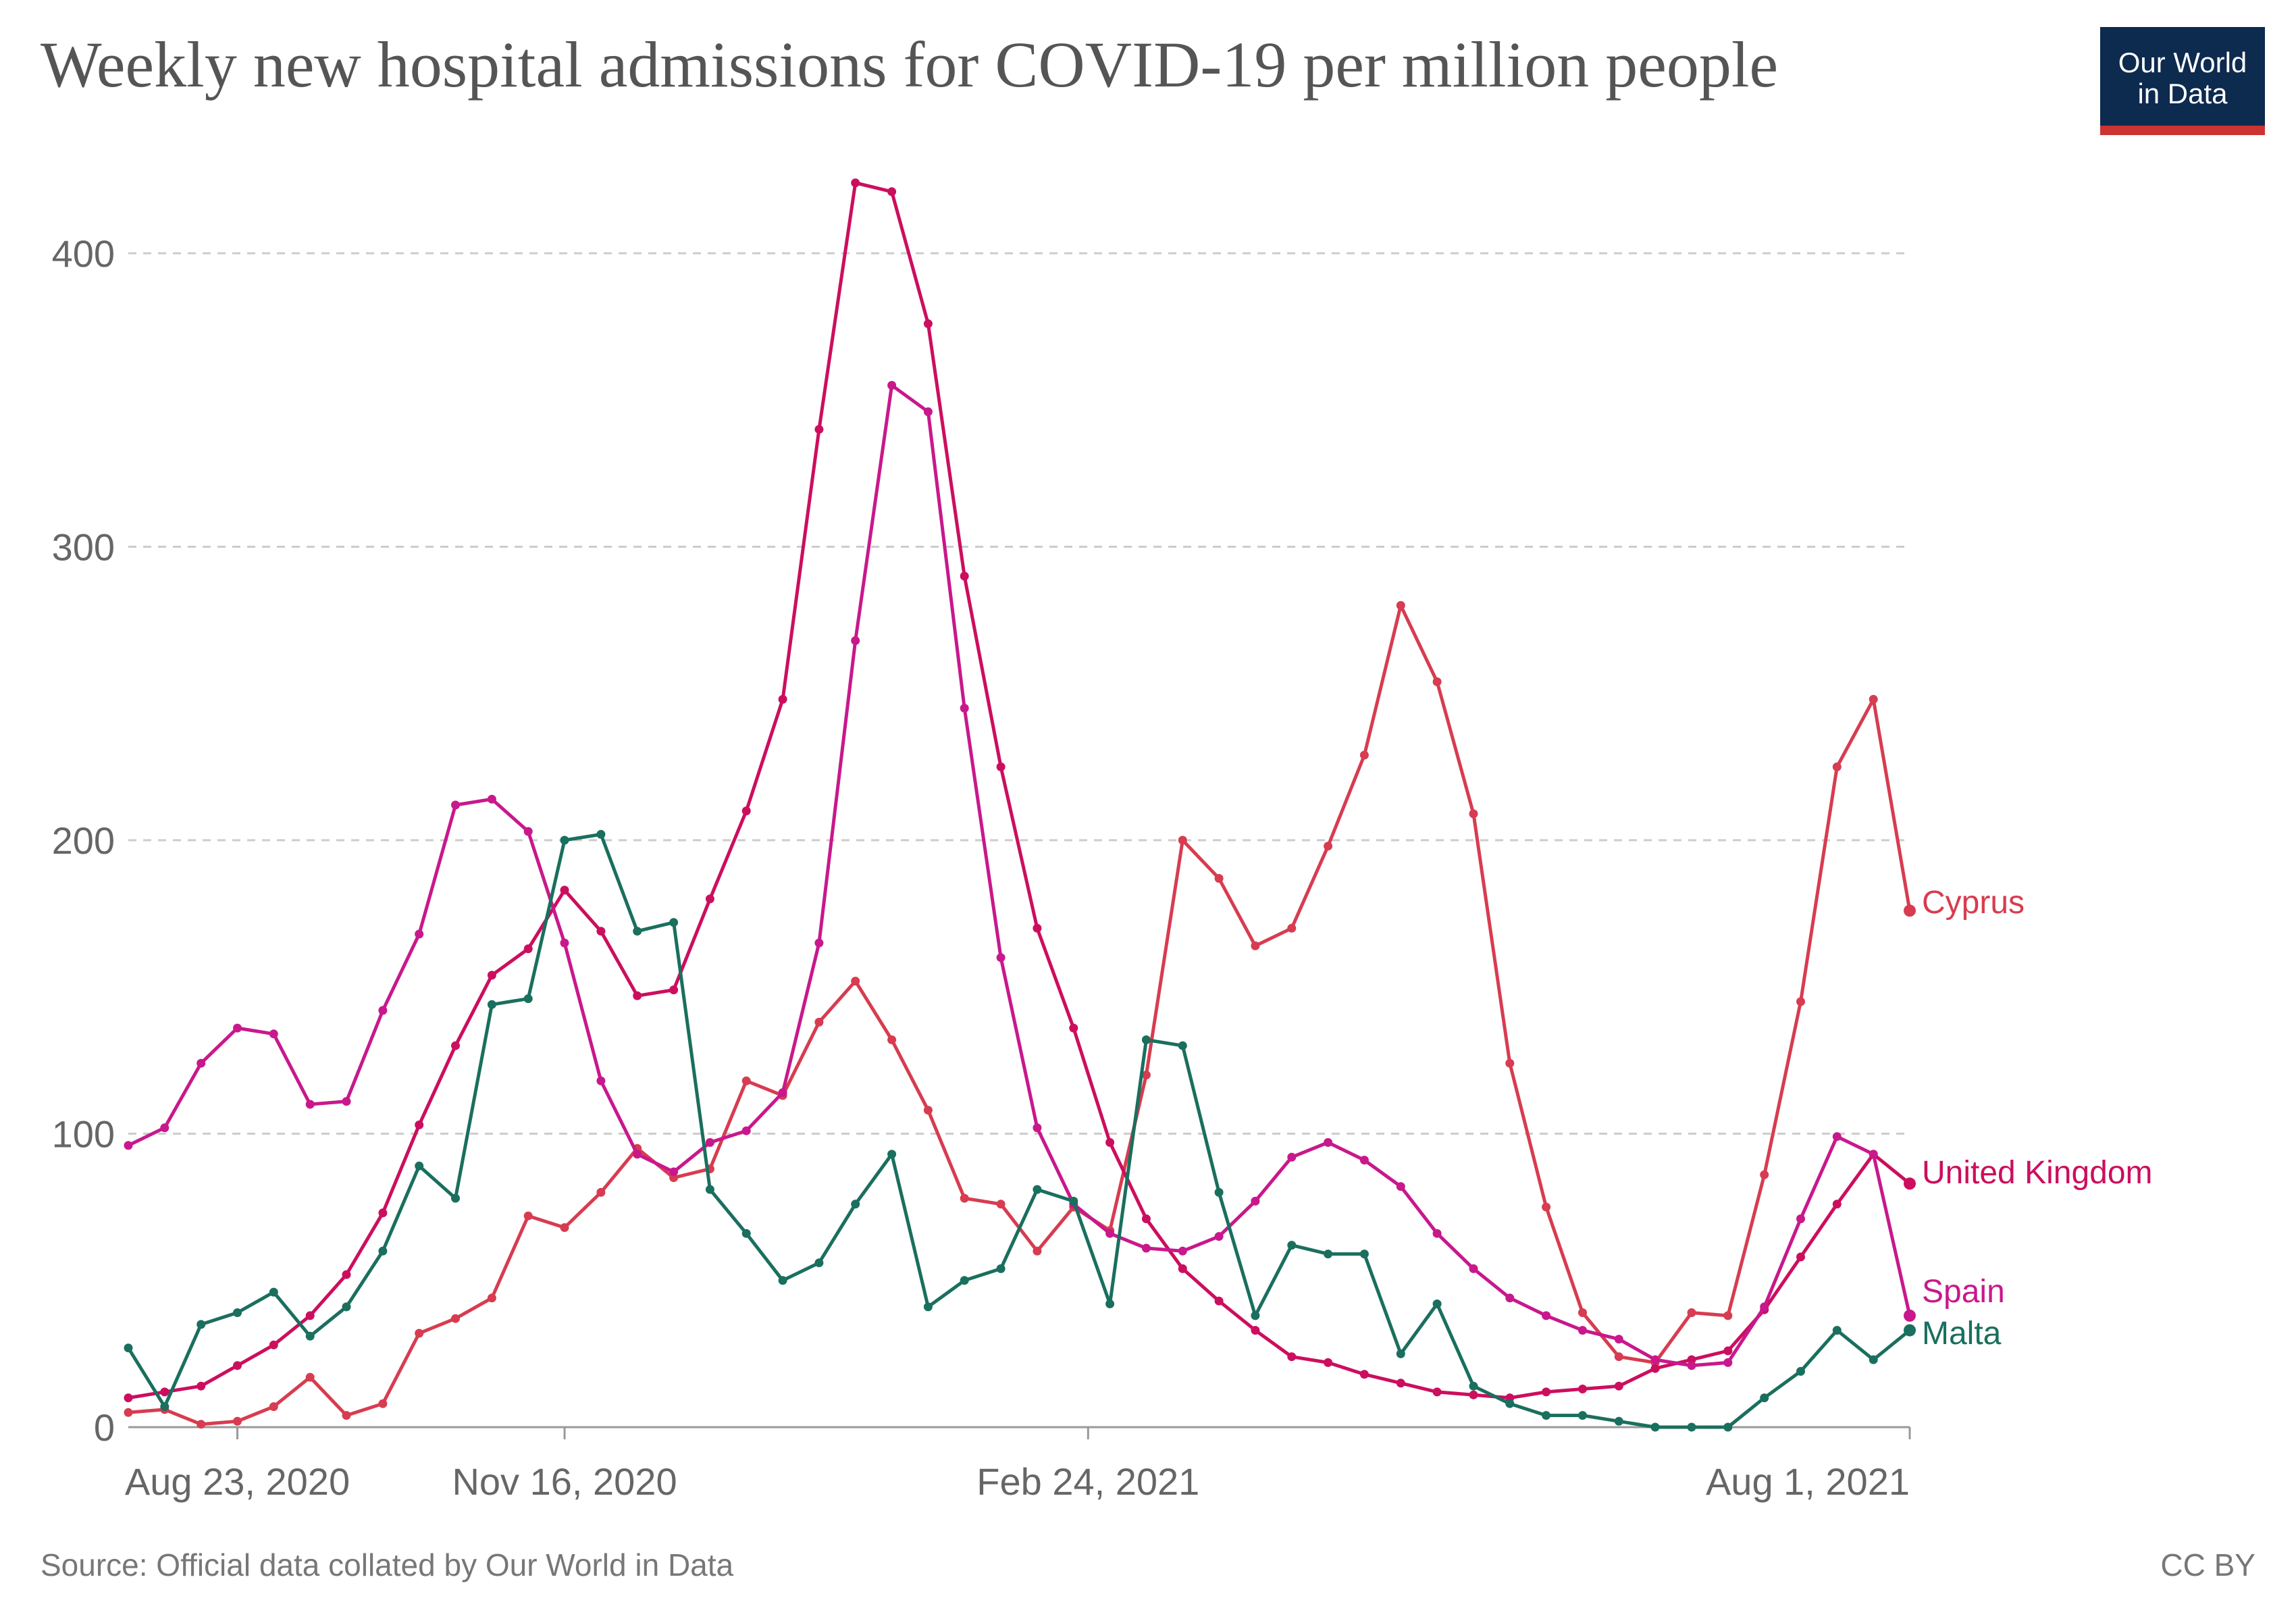 The width and height of the screenshot is (2296, 1621). I want to click on series-label-united-kingdom: United Kingdom, so click(2037, 1173).